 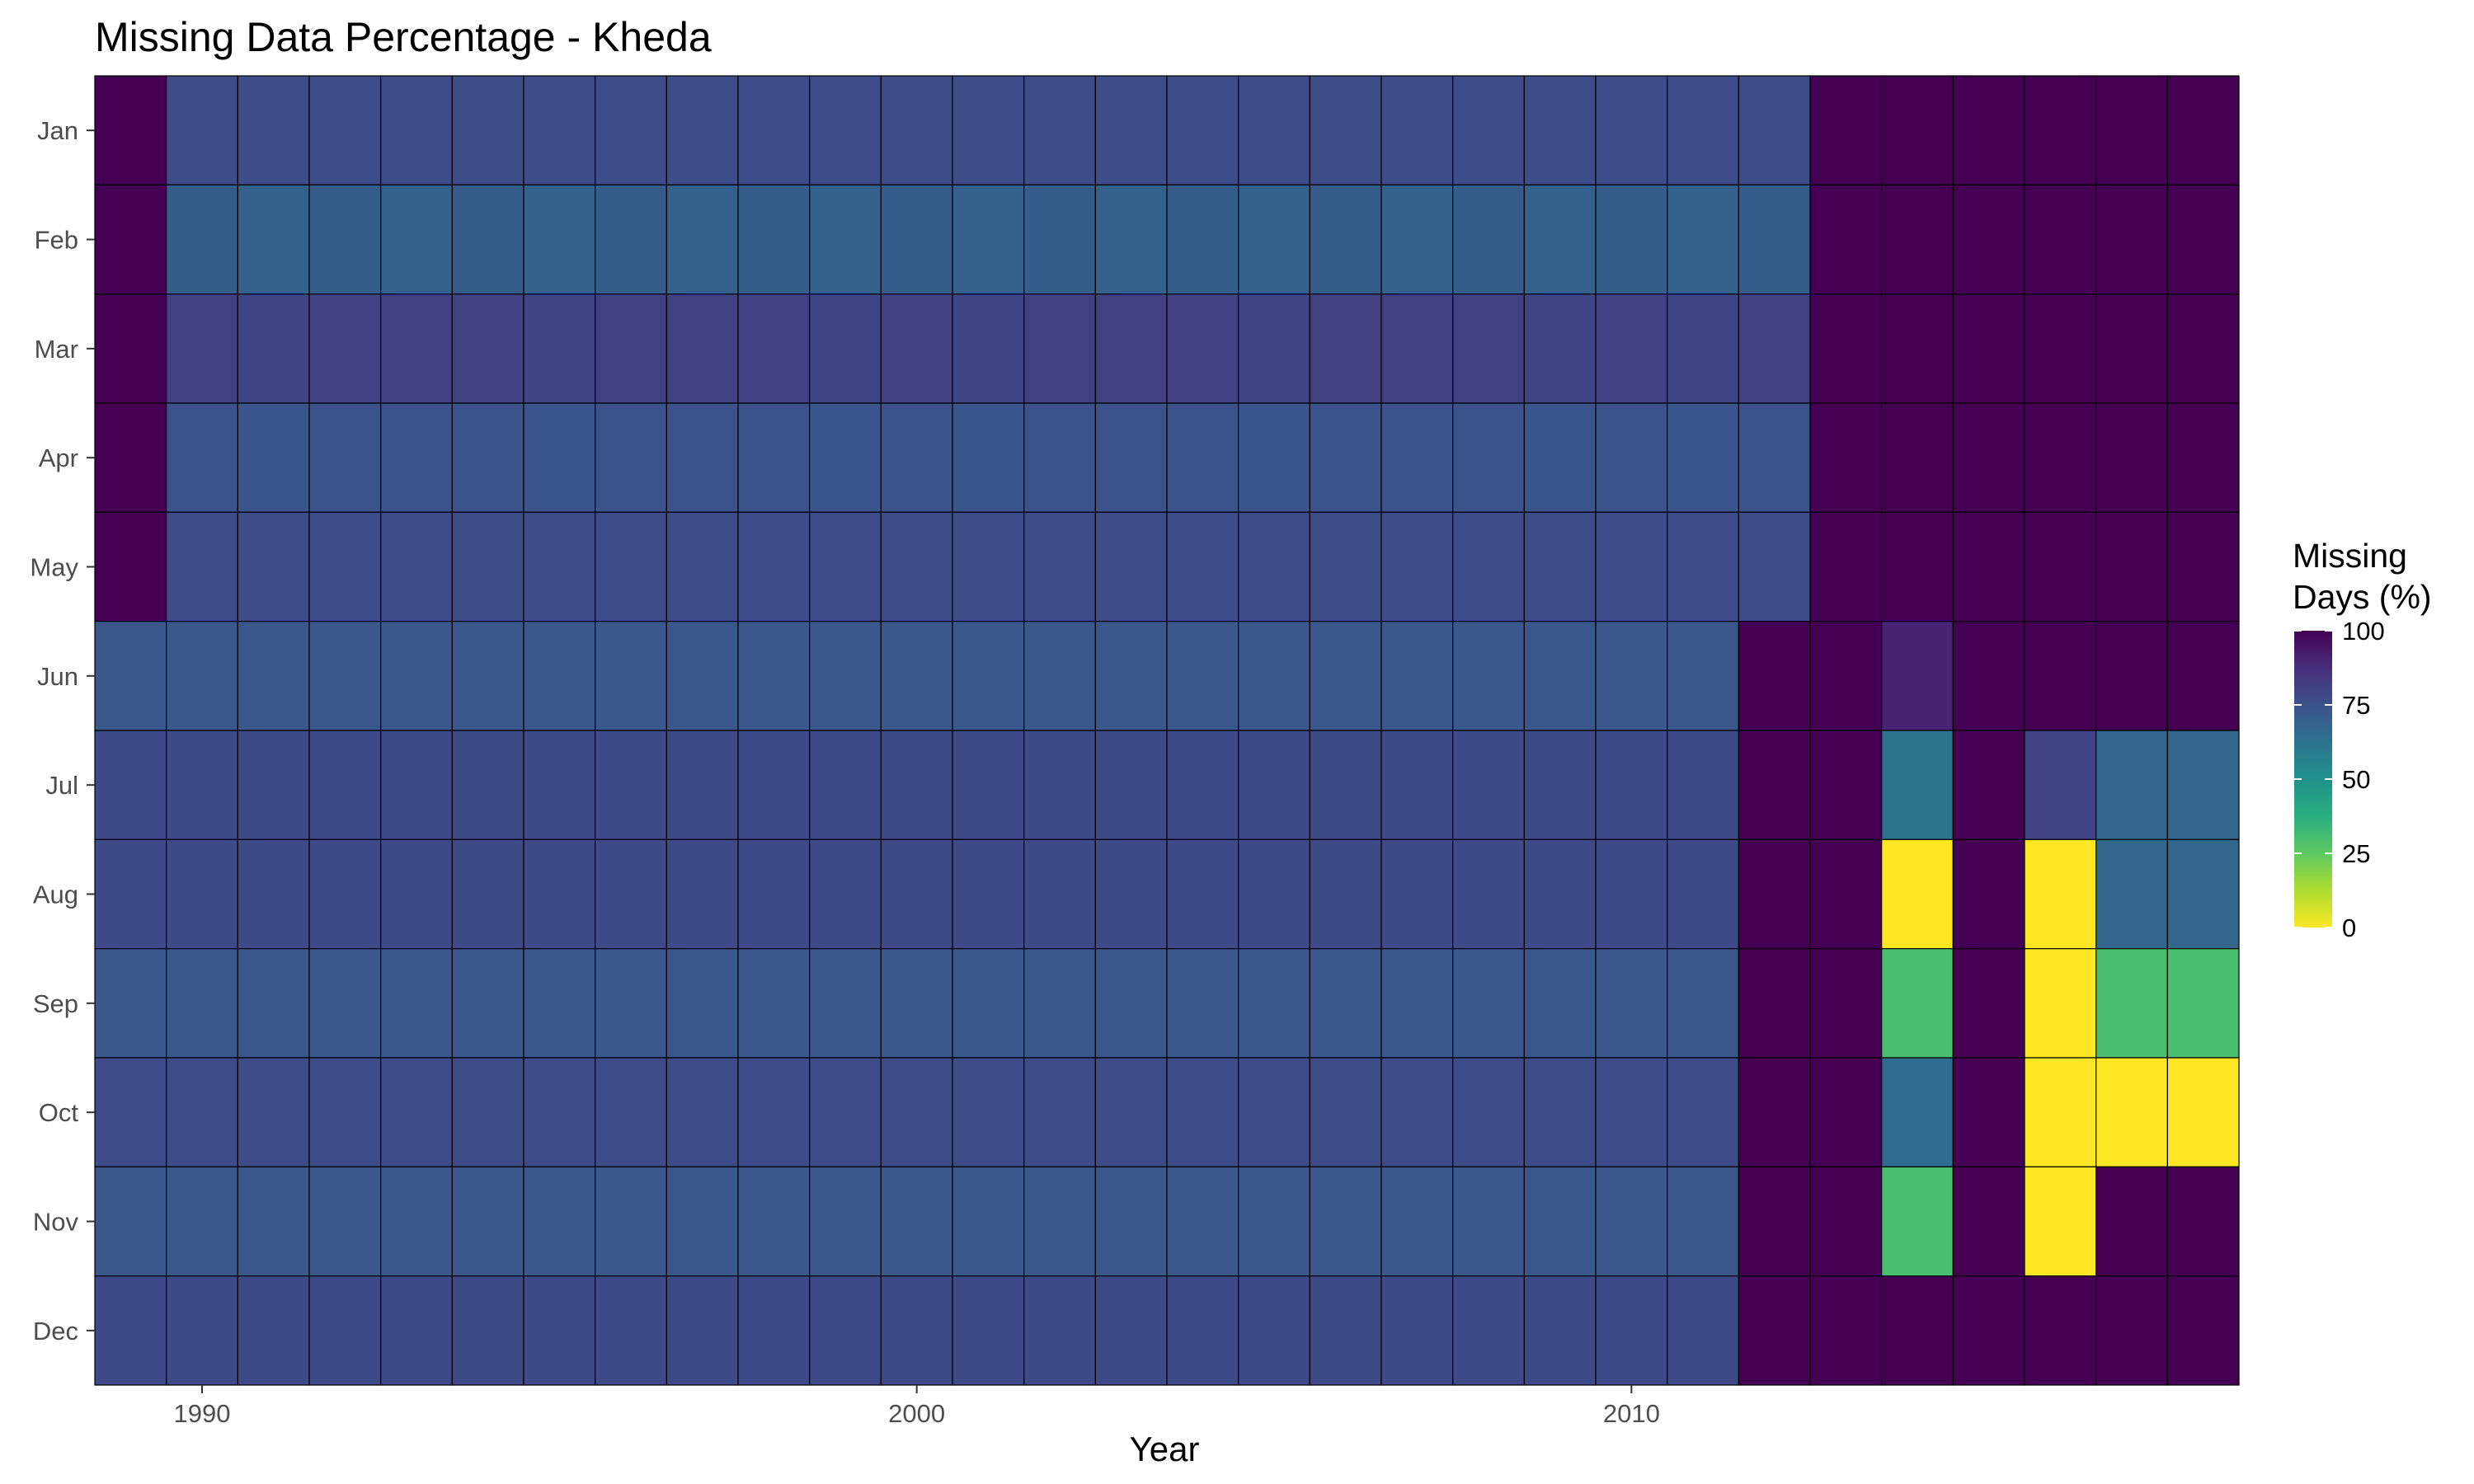 I want to click on heatmap-cell-nov-2017, so click(x=2131, y=1221).